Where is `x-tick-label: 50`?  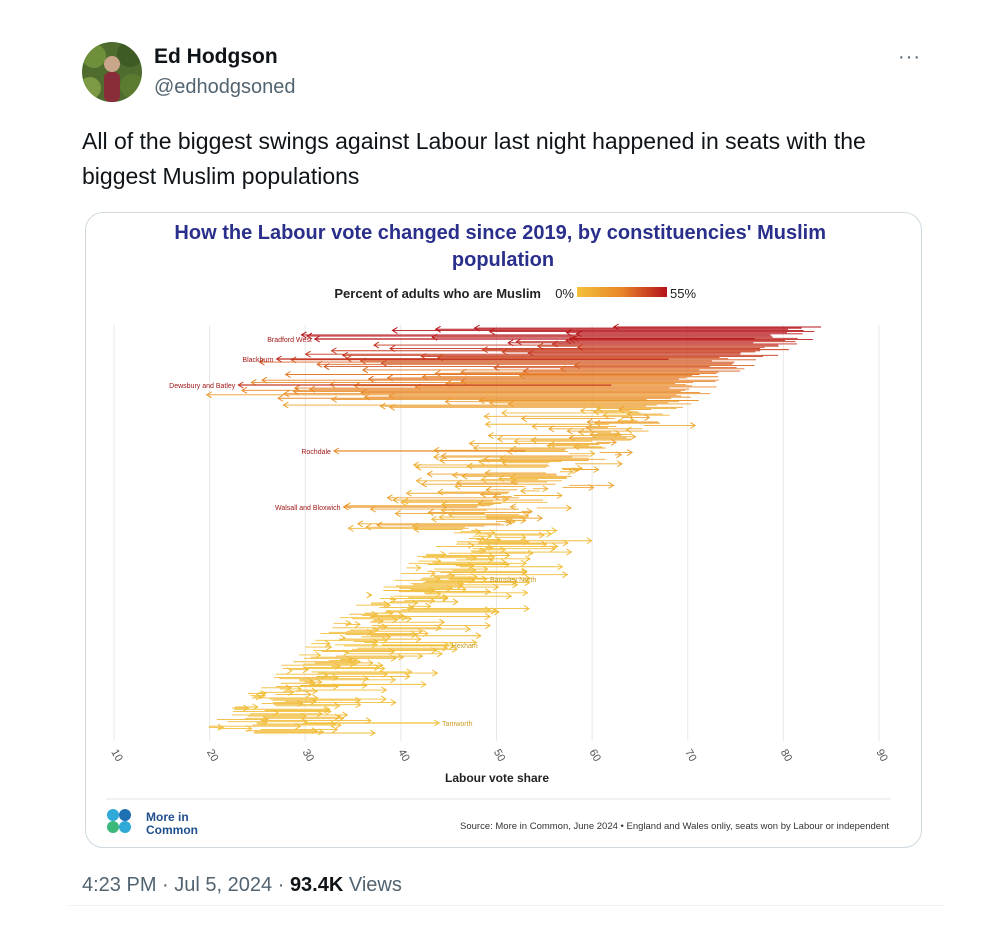 x-tick-label: 50 is located at coordinates (499, 755).